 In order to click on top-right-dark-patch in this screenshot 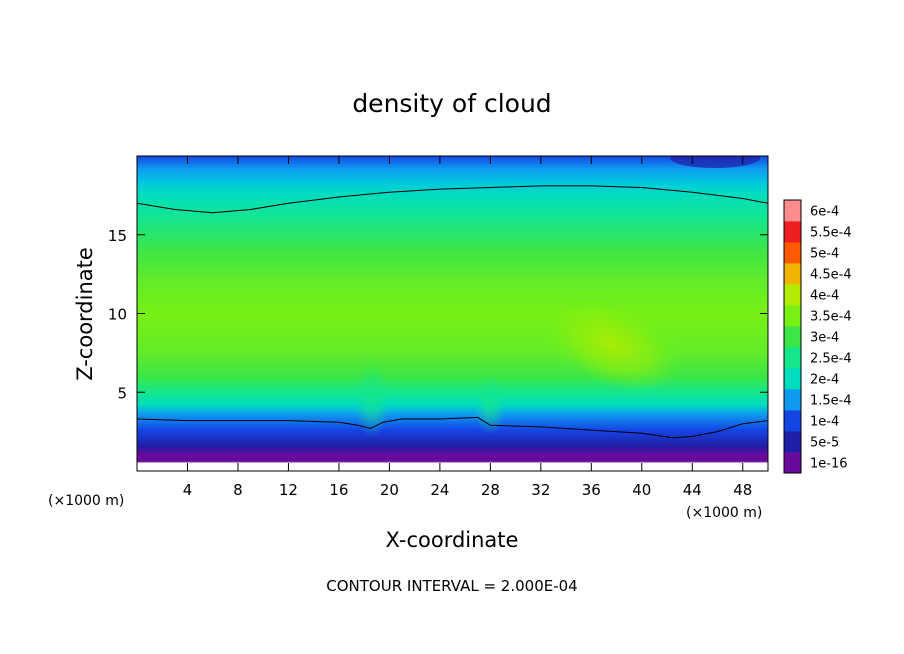, I will do `click(715, 162)`.